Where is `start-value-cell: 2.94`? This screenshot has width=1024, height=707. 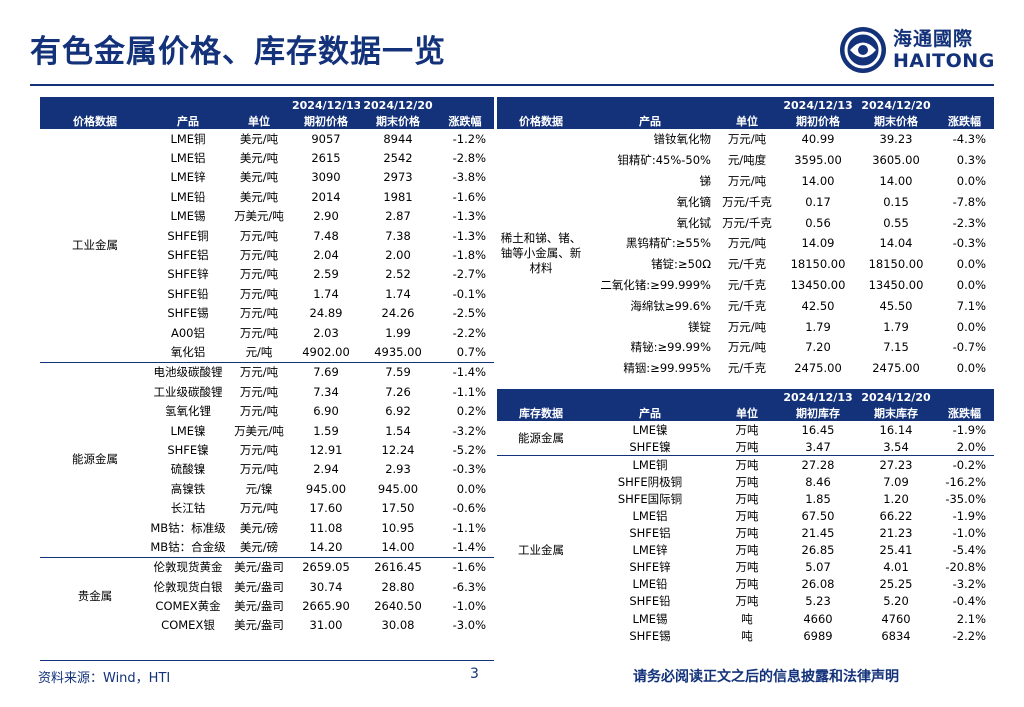
start-value-cell: 2.94 is located at coordinates (326, 469).